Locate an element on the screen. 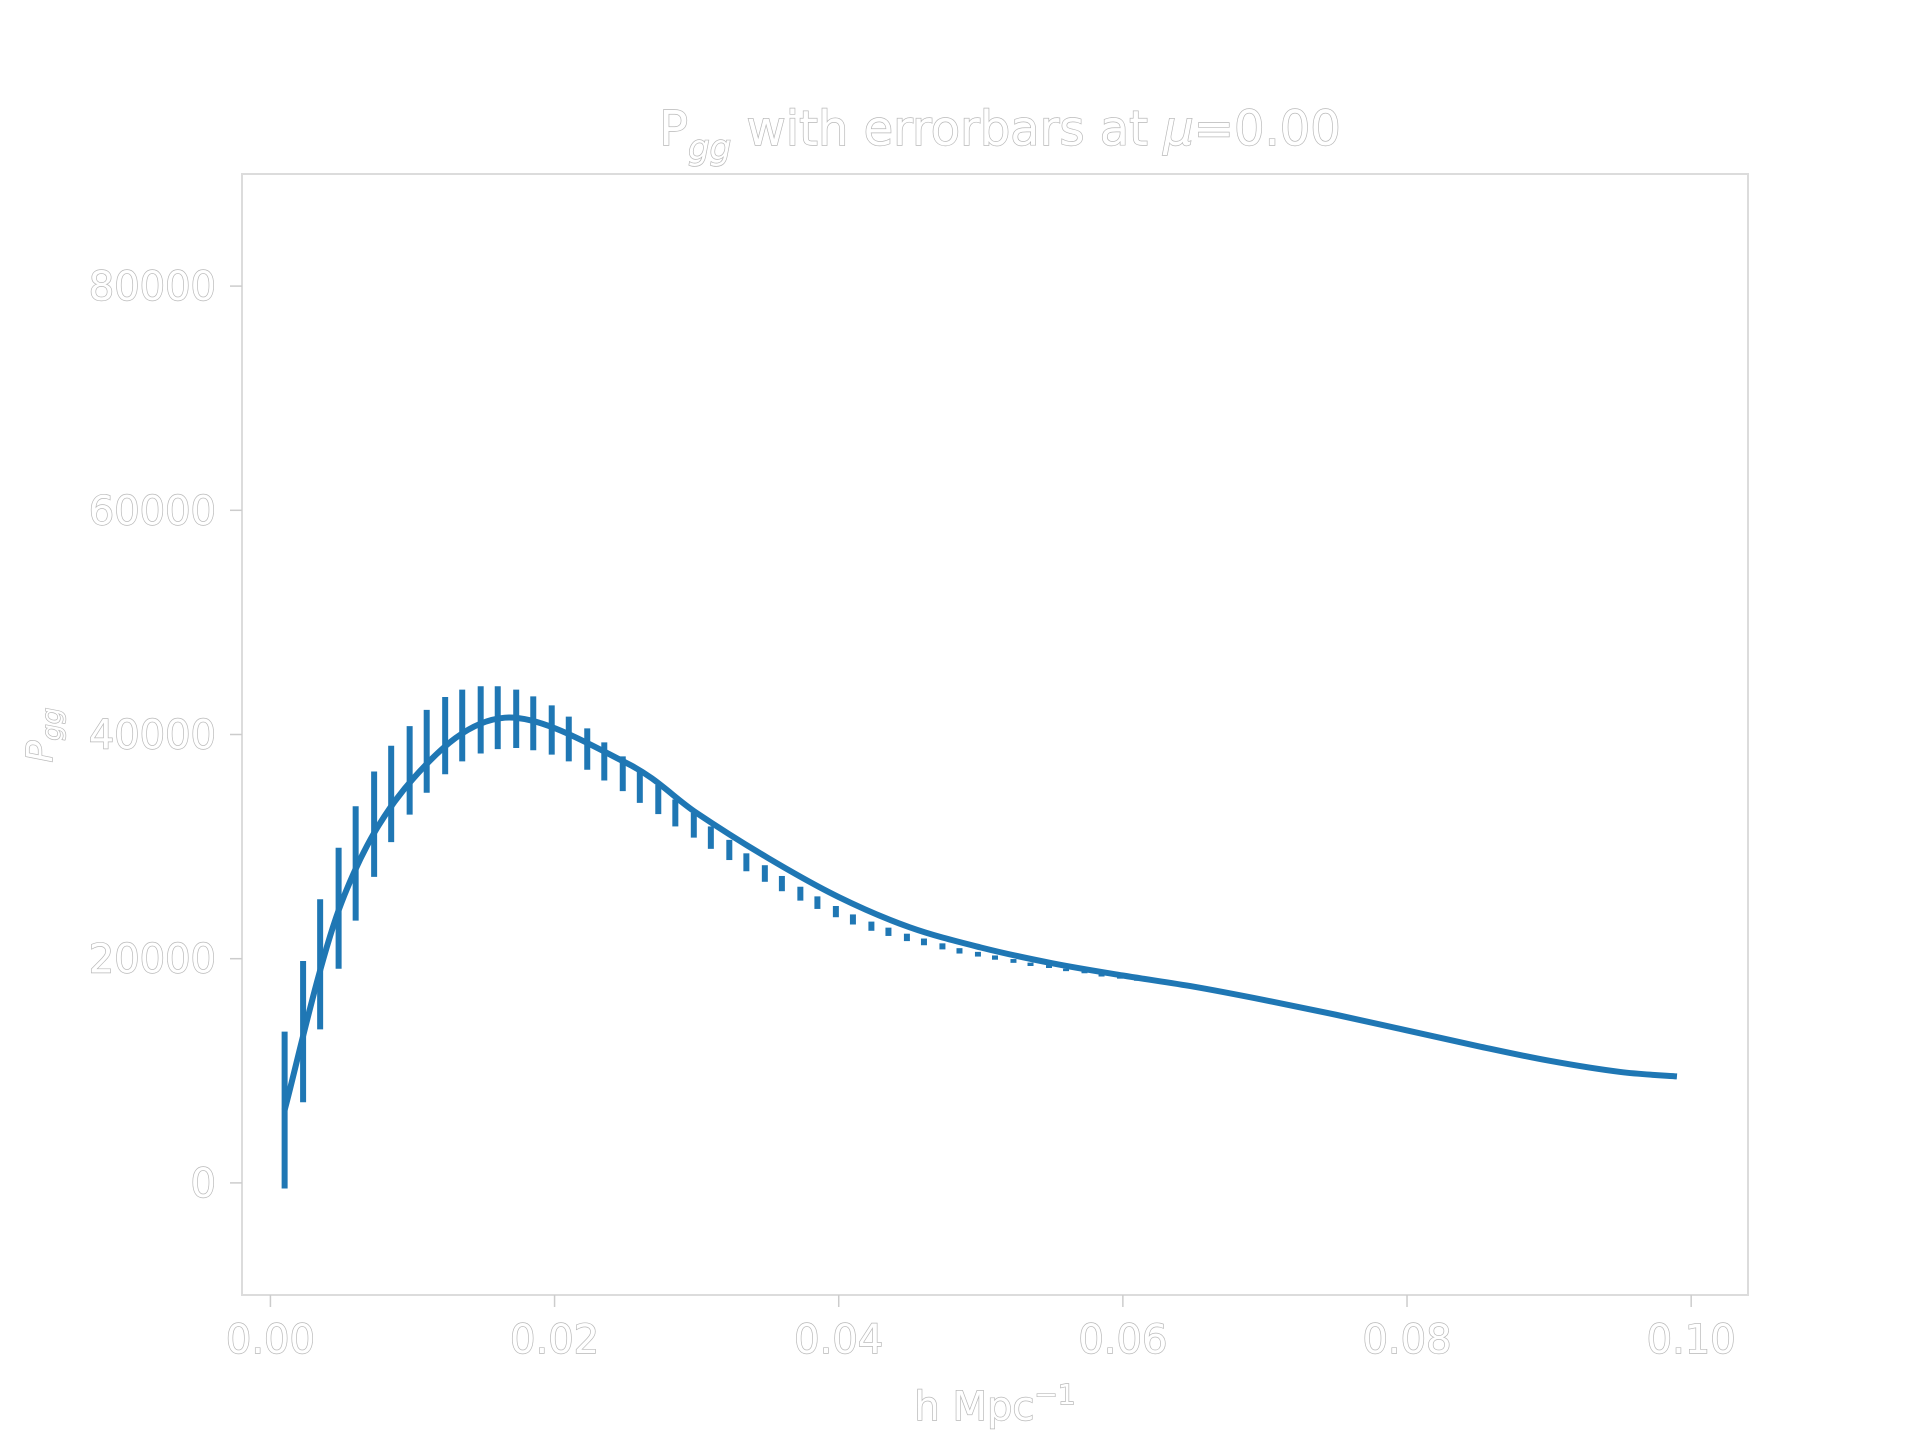 Image resolution: width=1920 pixels, height=1440 pixels. x-tick-label: 0.08 is located at coordinates (1406, 1340).